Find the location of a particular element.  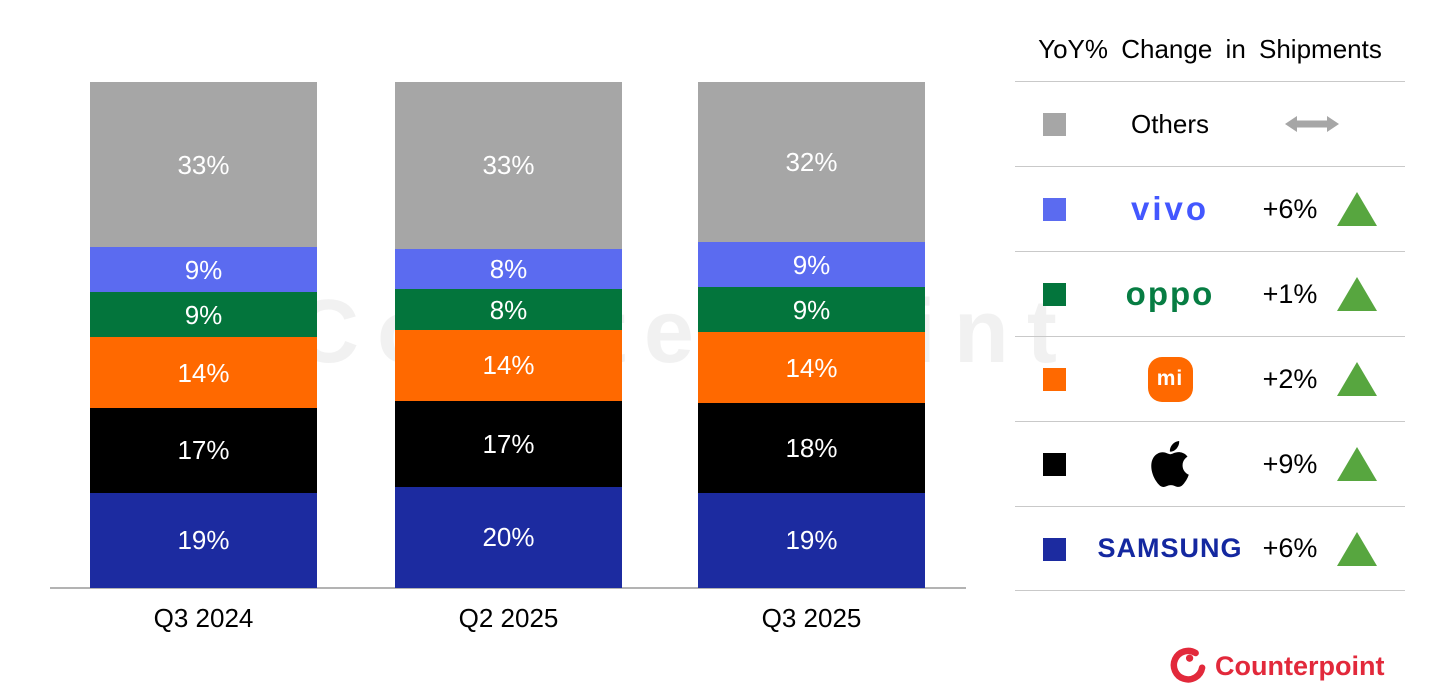

counterpoint-logo: Counterpoint is located at coordinates (1276, 666).